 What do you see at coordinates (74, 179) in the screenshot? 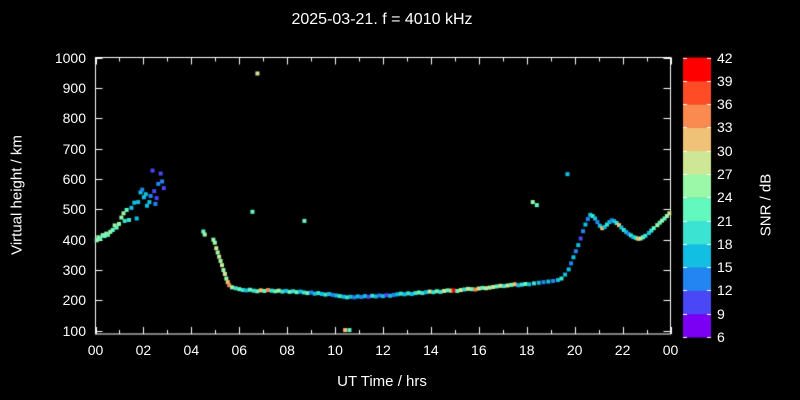
I see `y-tick-label: 600` at bounding box center [74, 179].